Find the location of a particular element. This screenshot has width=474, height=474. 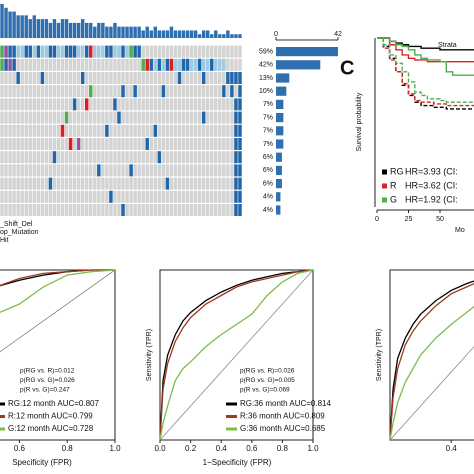

percent-label: 6% is located at coordinates (268, 183).